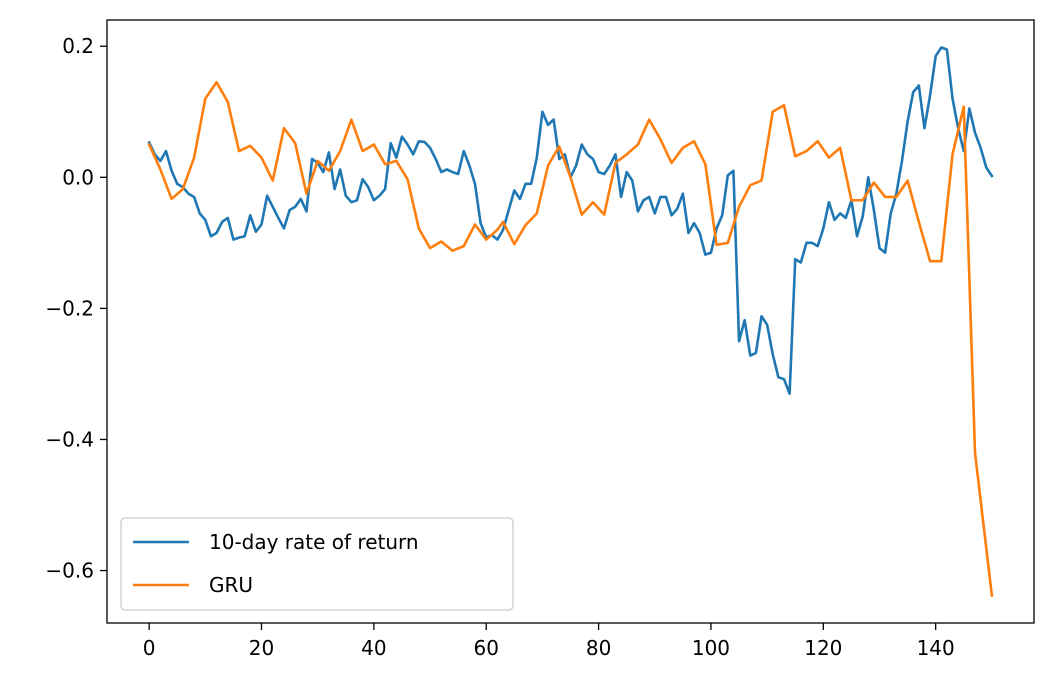 Image resolution: width=1056 pixels, height=696 pixels. What do you see at coordinates (261, 648) in the screenshot?
I see `x-tick-label: 20` at bounding box center [261, 648].